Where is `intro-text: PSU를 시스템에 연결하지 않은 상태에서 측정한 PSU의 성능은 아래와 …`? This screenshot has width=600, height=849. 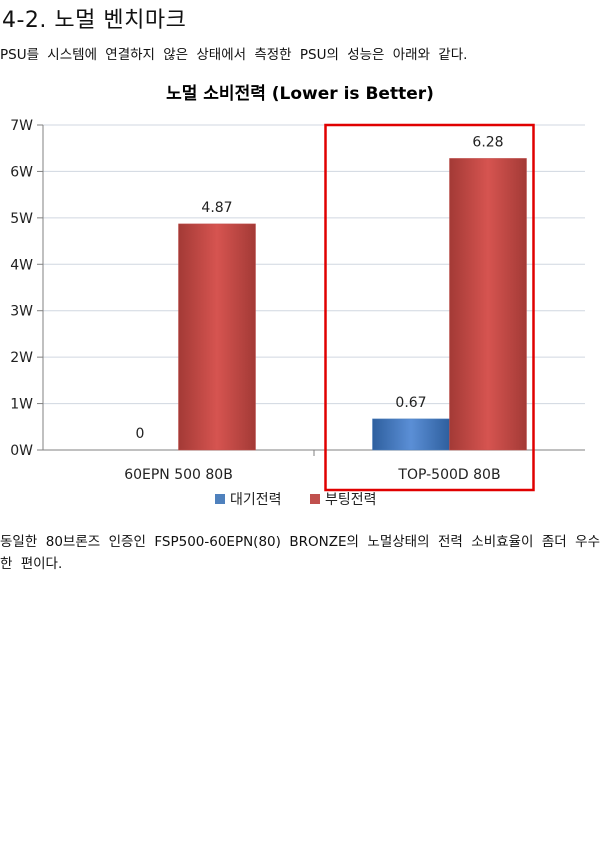
intro-text: PSU를 시스템에 연결하지 않은 상태에서 측정한 PSU의 성능은 아래와 … is located at coordinates (234, 55).